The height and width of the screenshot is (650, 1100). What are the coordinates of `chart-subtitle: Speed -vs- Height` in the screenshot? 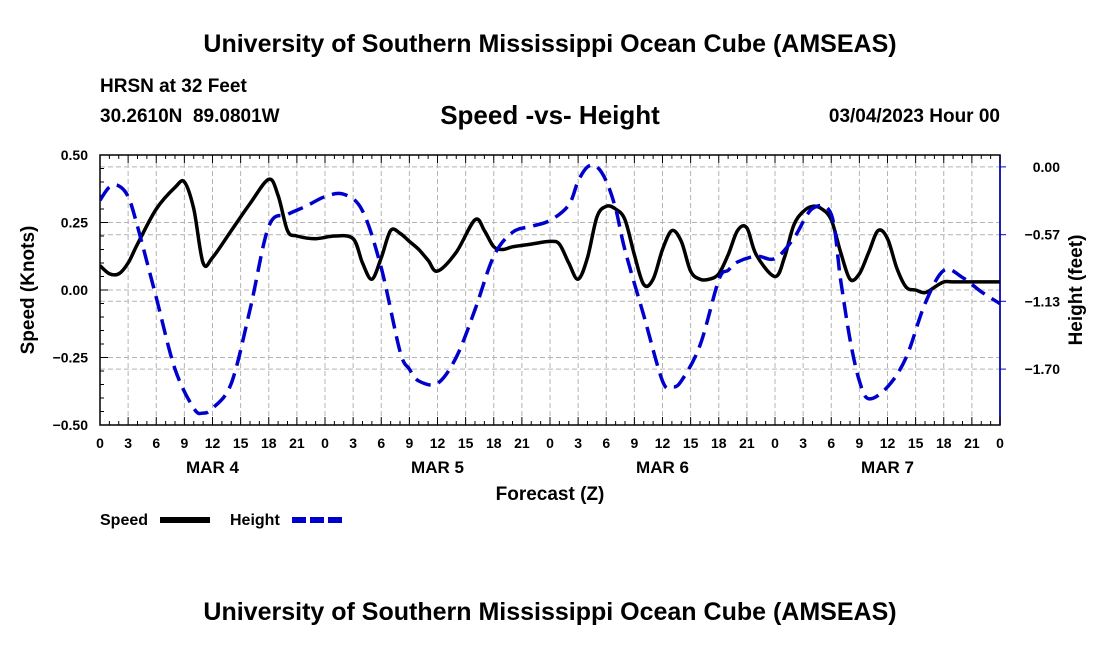 It's located at (550, 115).